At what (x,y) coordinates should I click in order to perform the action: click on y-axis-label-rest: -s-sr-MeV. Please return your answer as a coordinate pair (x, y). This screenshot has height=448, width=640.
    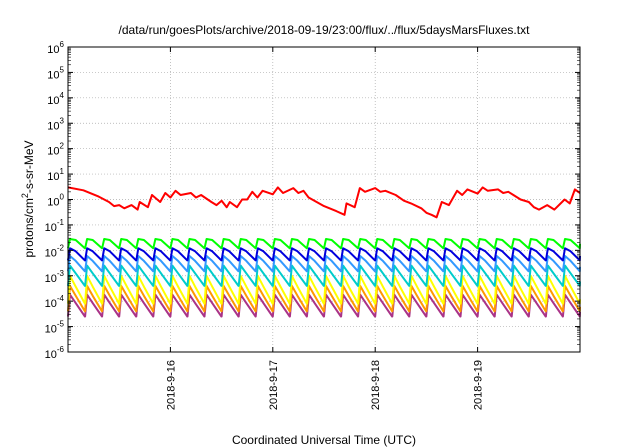
    Looking at the image, I should click on (29, 166).